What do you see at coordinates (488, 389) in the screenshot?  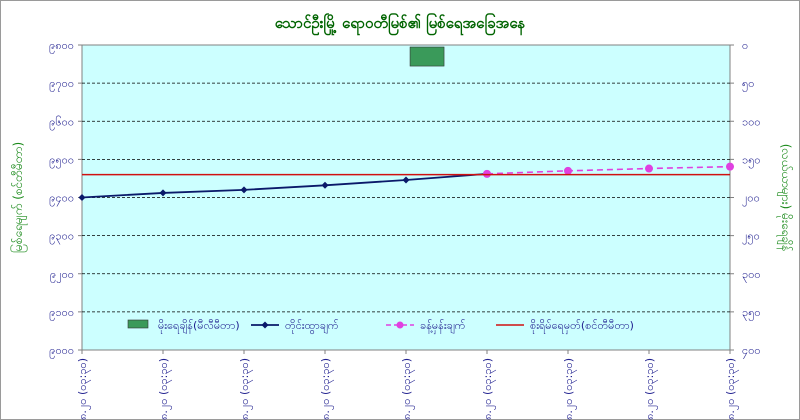 I see `x-tick-label: ၂၅.၈.၂၀ (၀၃:၃၀)` at bounding box center [488, 389].